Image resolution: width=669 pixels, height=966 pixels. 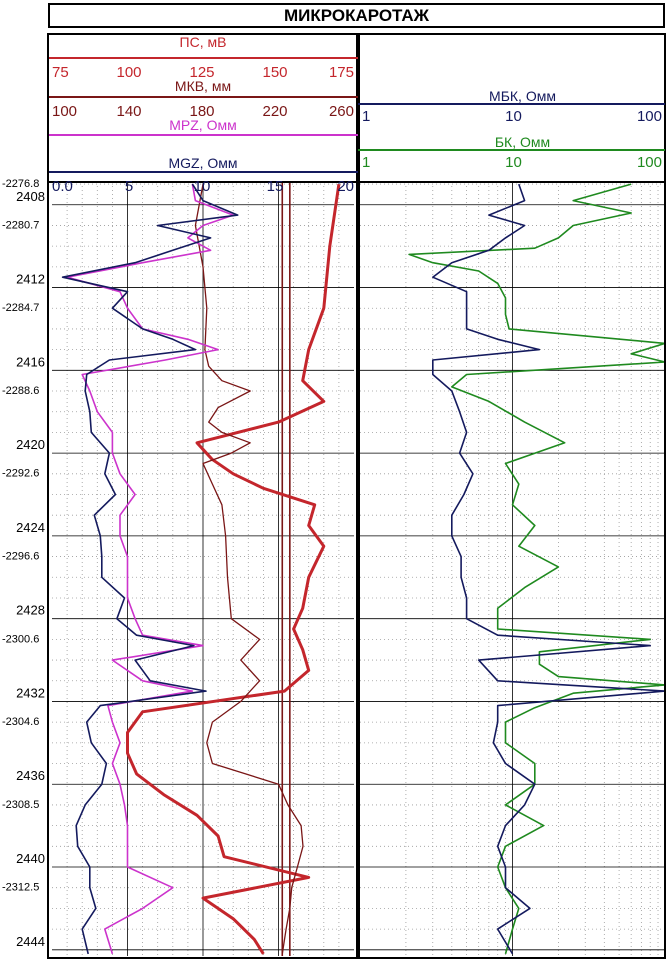 What do you see at coordinates (128, 72) in the screenshot?
I see `ps-tick-label: 100` at bounding box center [128, 72].